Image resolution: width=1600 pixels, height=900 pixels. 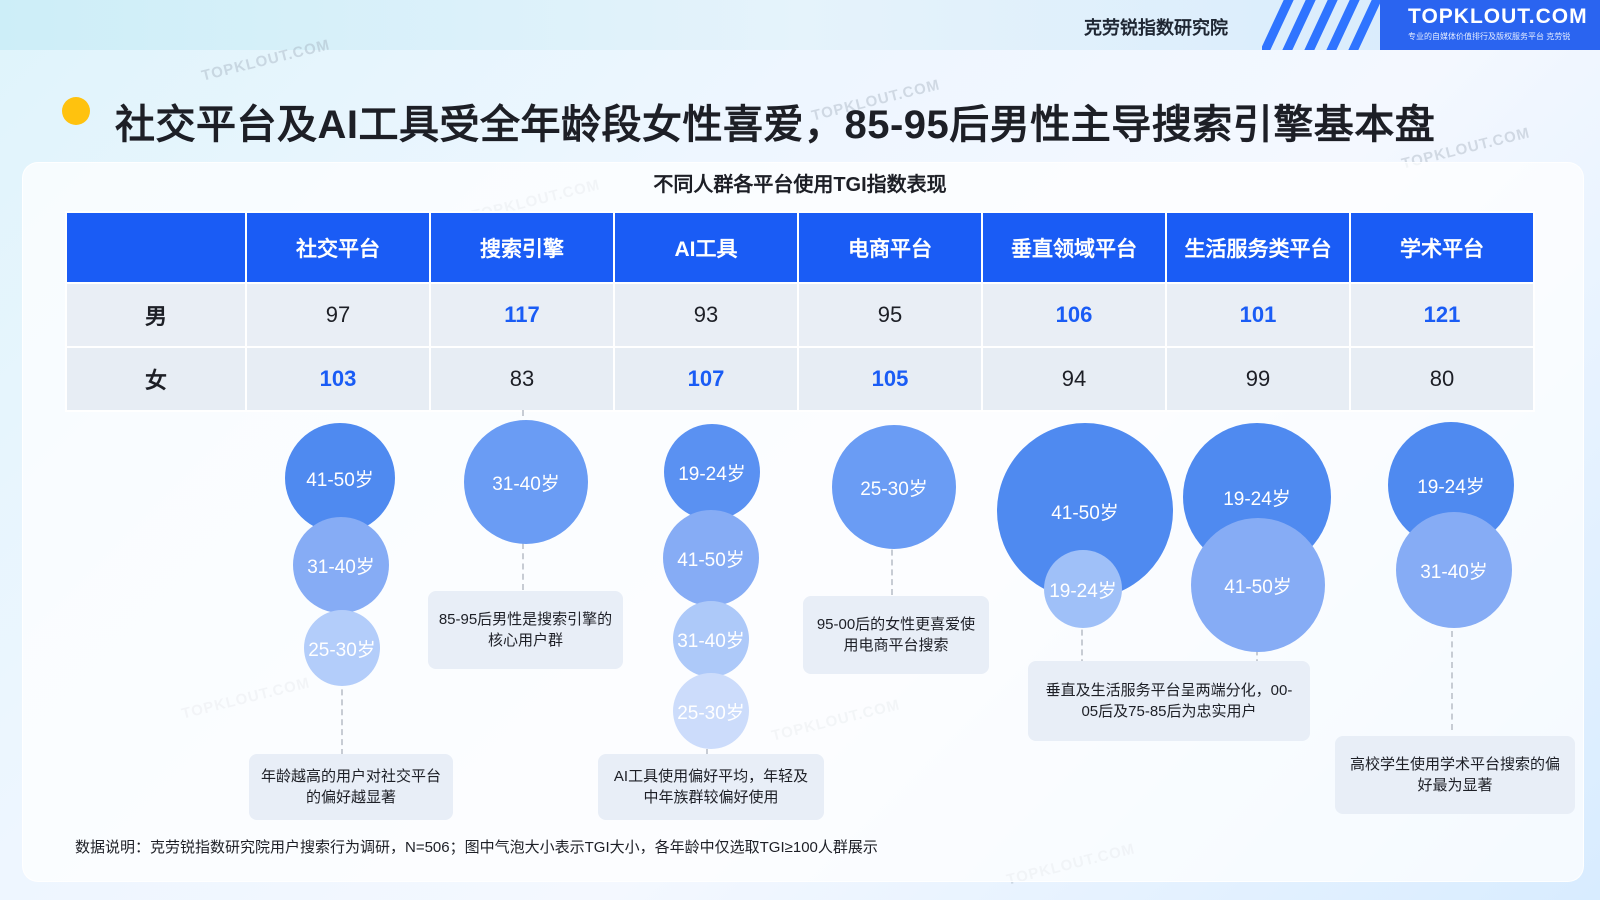 I want to click on insight-note: 垂直及生活服务平台呈两端分化，00-05后及75-85后为忠实用户, so click(x=1169, y=701).